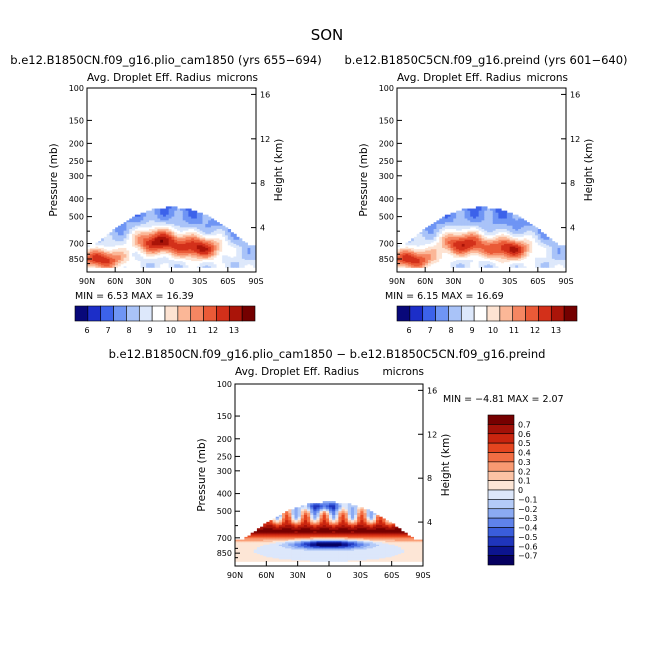 This screenshot has height=654, width=654. Describe the element at coordinates (234, 330) in the screenshot. I see `colorbar-label: 13` at that location.